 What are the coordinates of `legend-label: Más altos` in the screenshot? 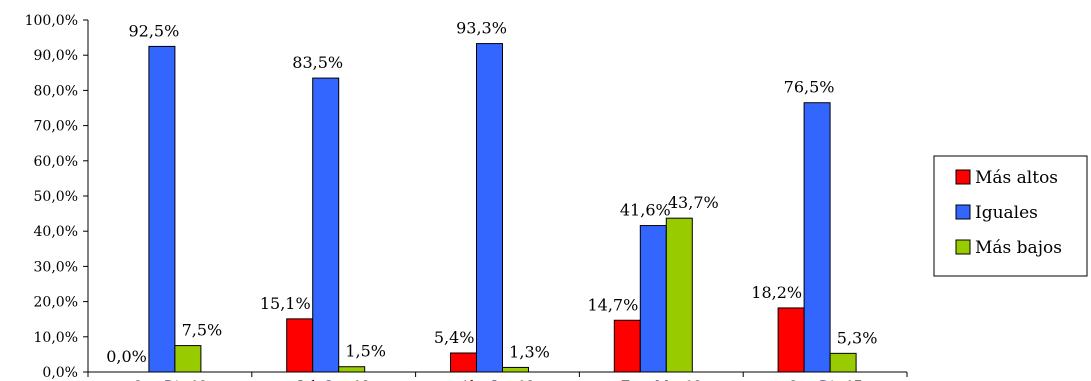 It's located at (1016, 178).